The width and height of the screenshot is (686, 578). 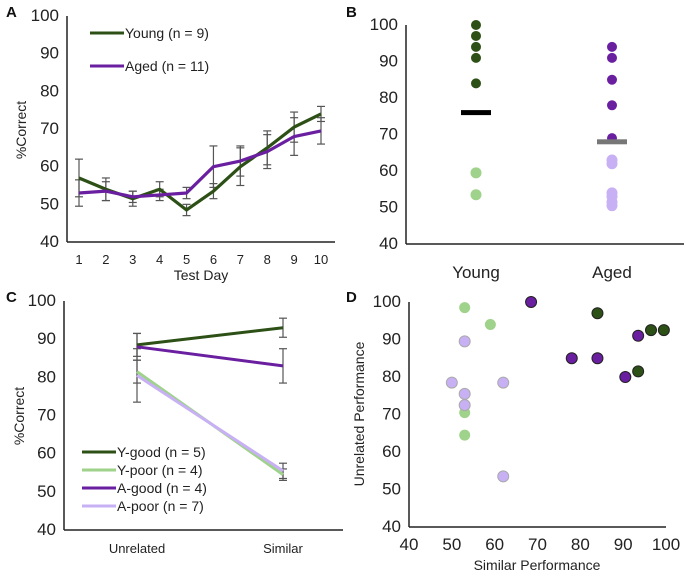 What do you see at coordinates (46, 453) in the screenshot?
I see `panel-c-ytick-label: 60` at bounding box center [46, 453].